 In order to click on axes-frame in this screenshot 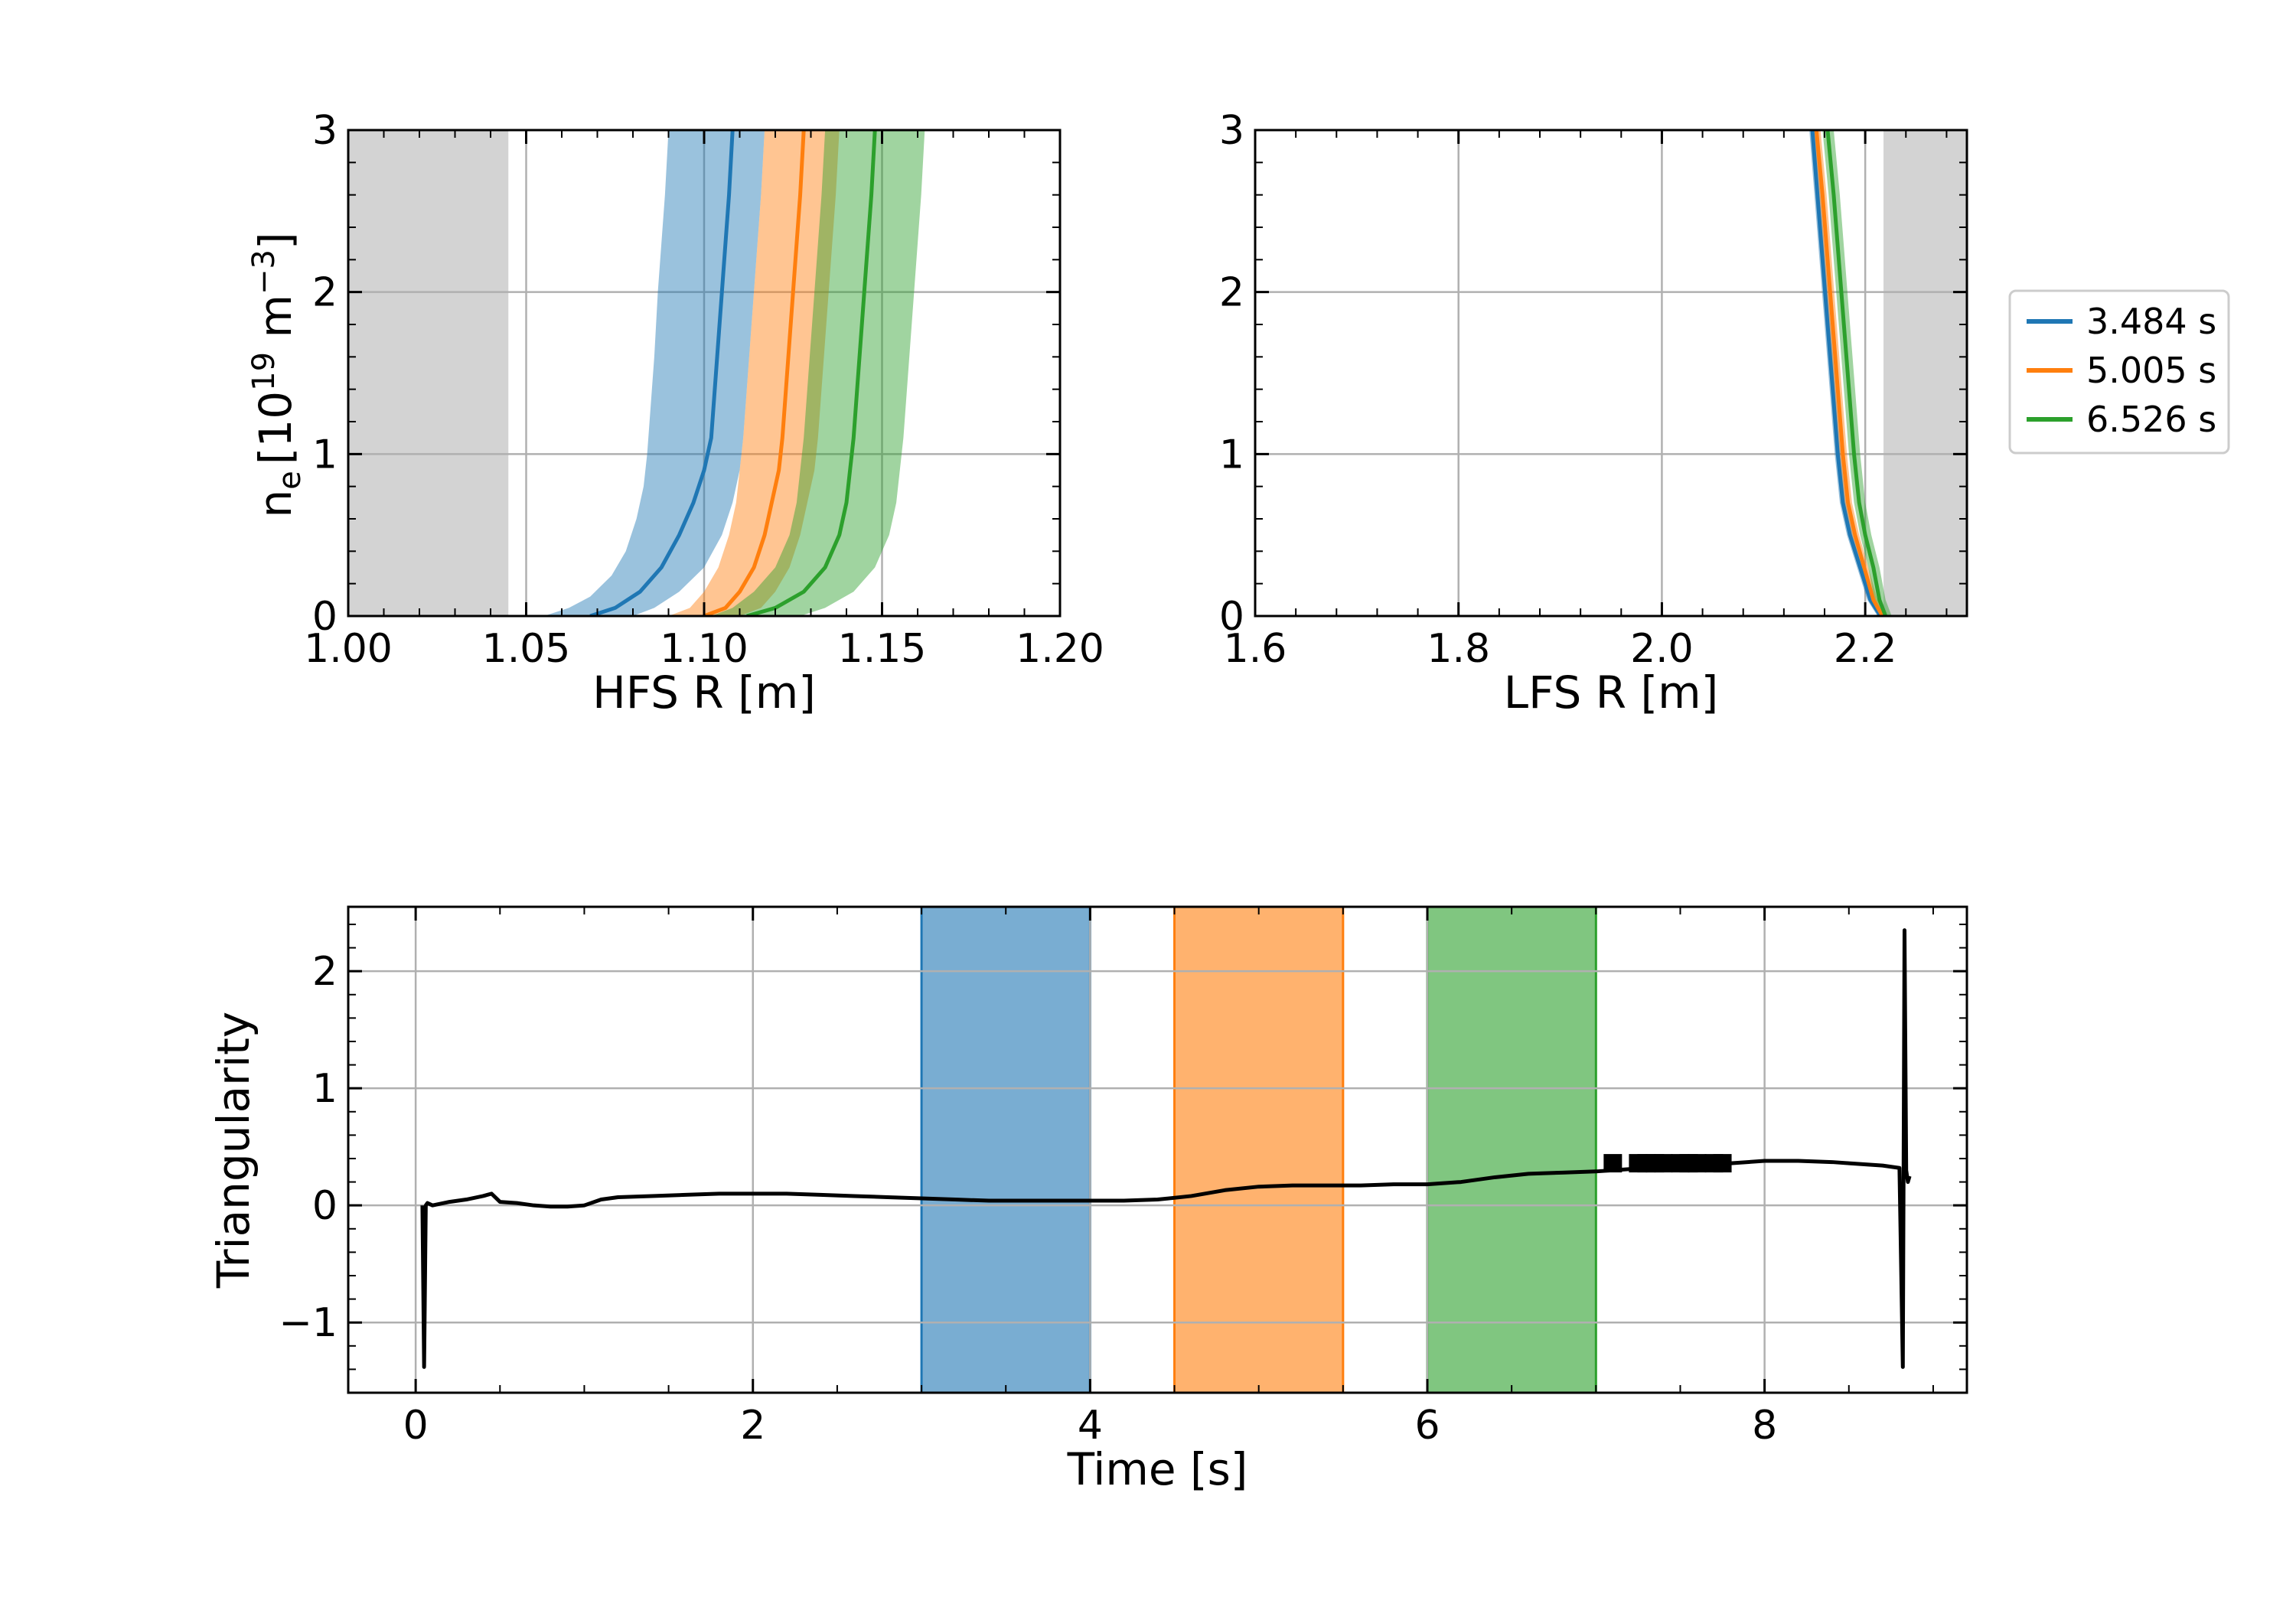, I will do `click(1611, 373)`.